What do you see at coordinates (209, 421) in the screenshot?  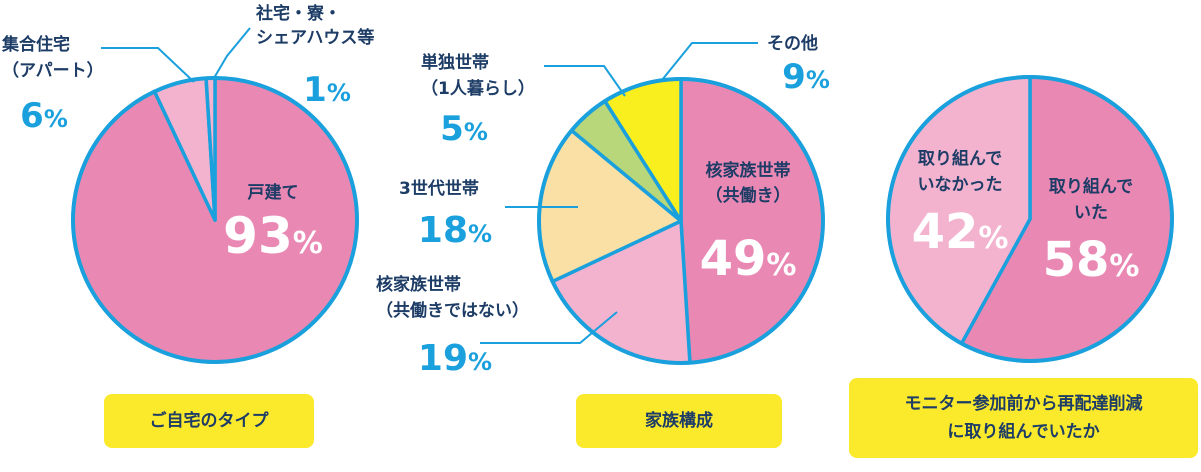 I see `caption-home-type: ご自宅のタイプ` at bounding box center [209, 421].